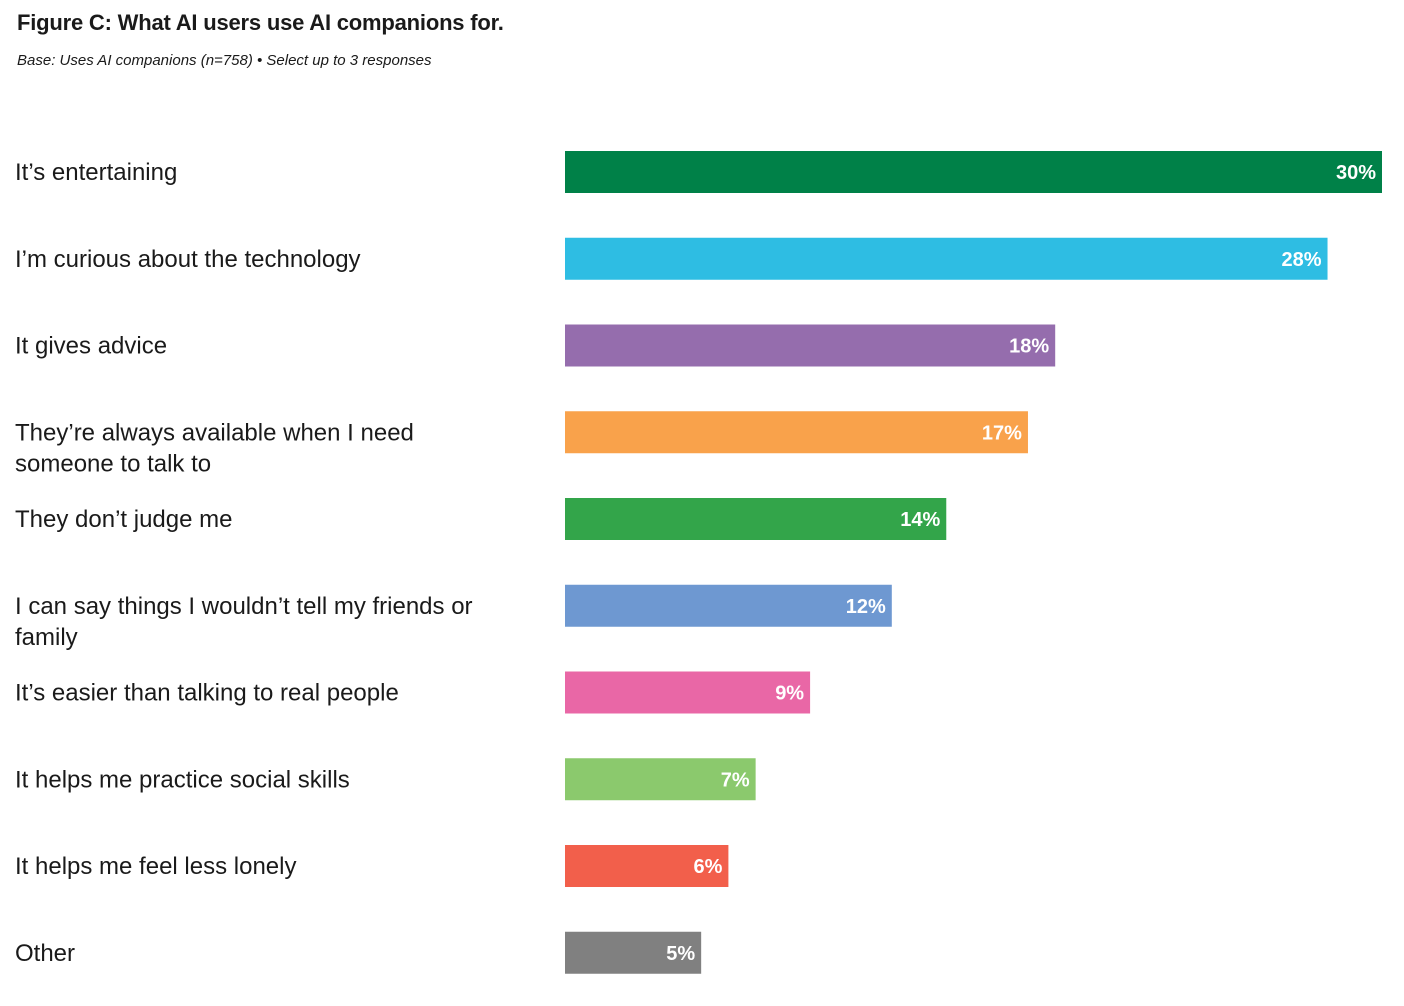 The height and width of the screenshot is (1006, 1404). I want to click on category-label-line: It’s easier than talking to real people, so click(207, 693).